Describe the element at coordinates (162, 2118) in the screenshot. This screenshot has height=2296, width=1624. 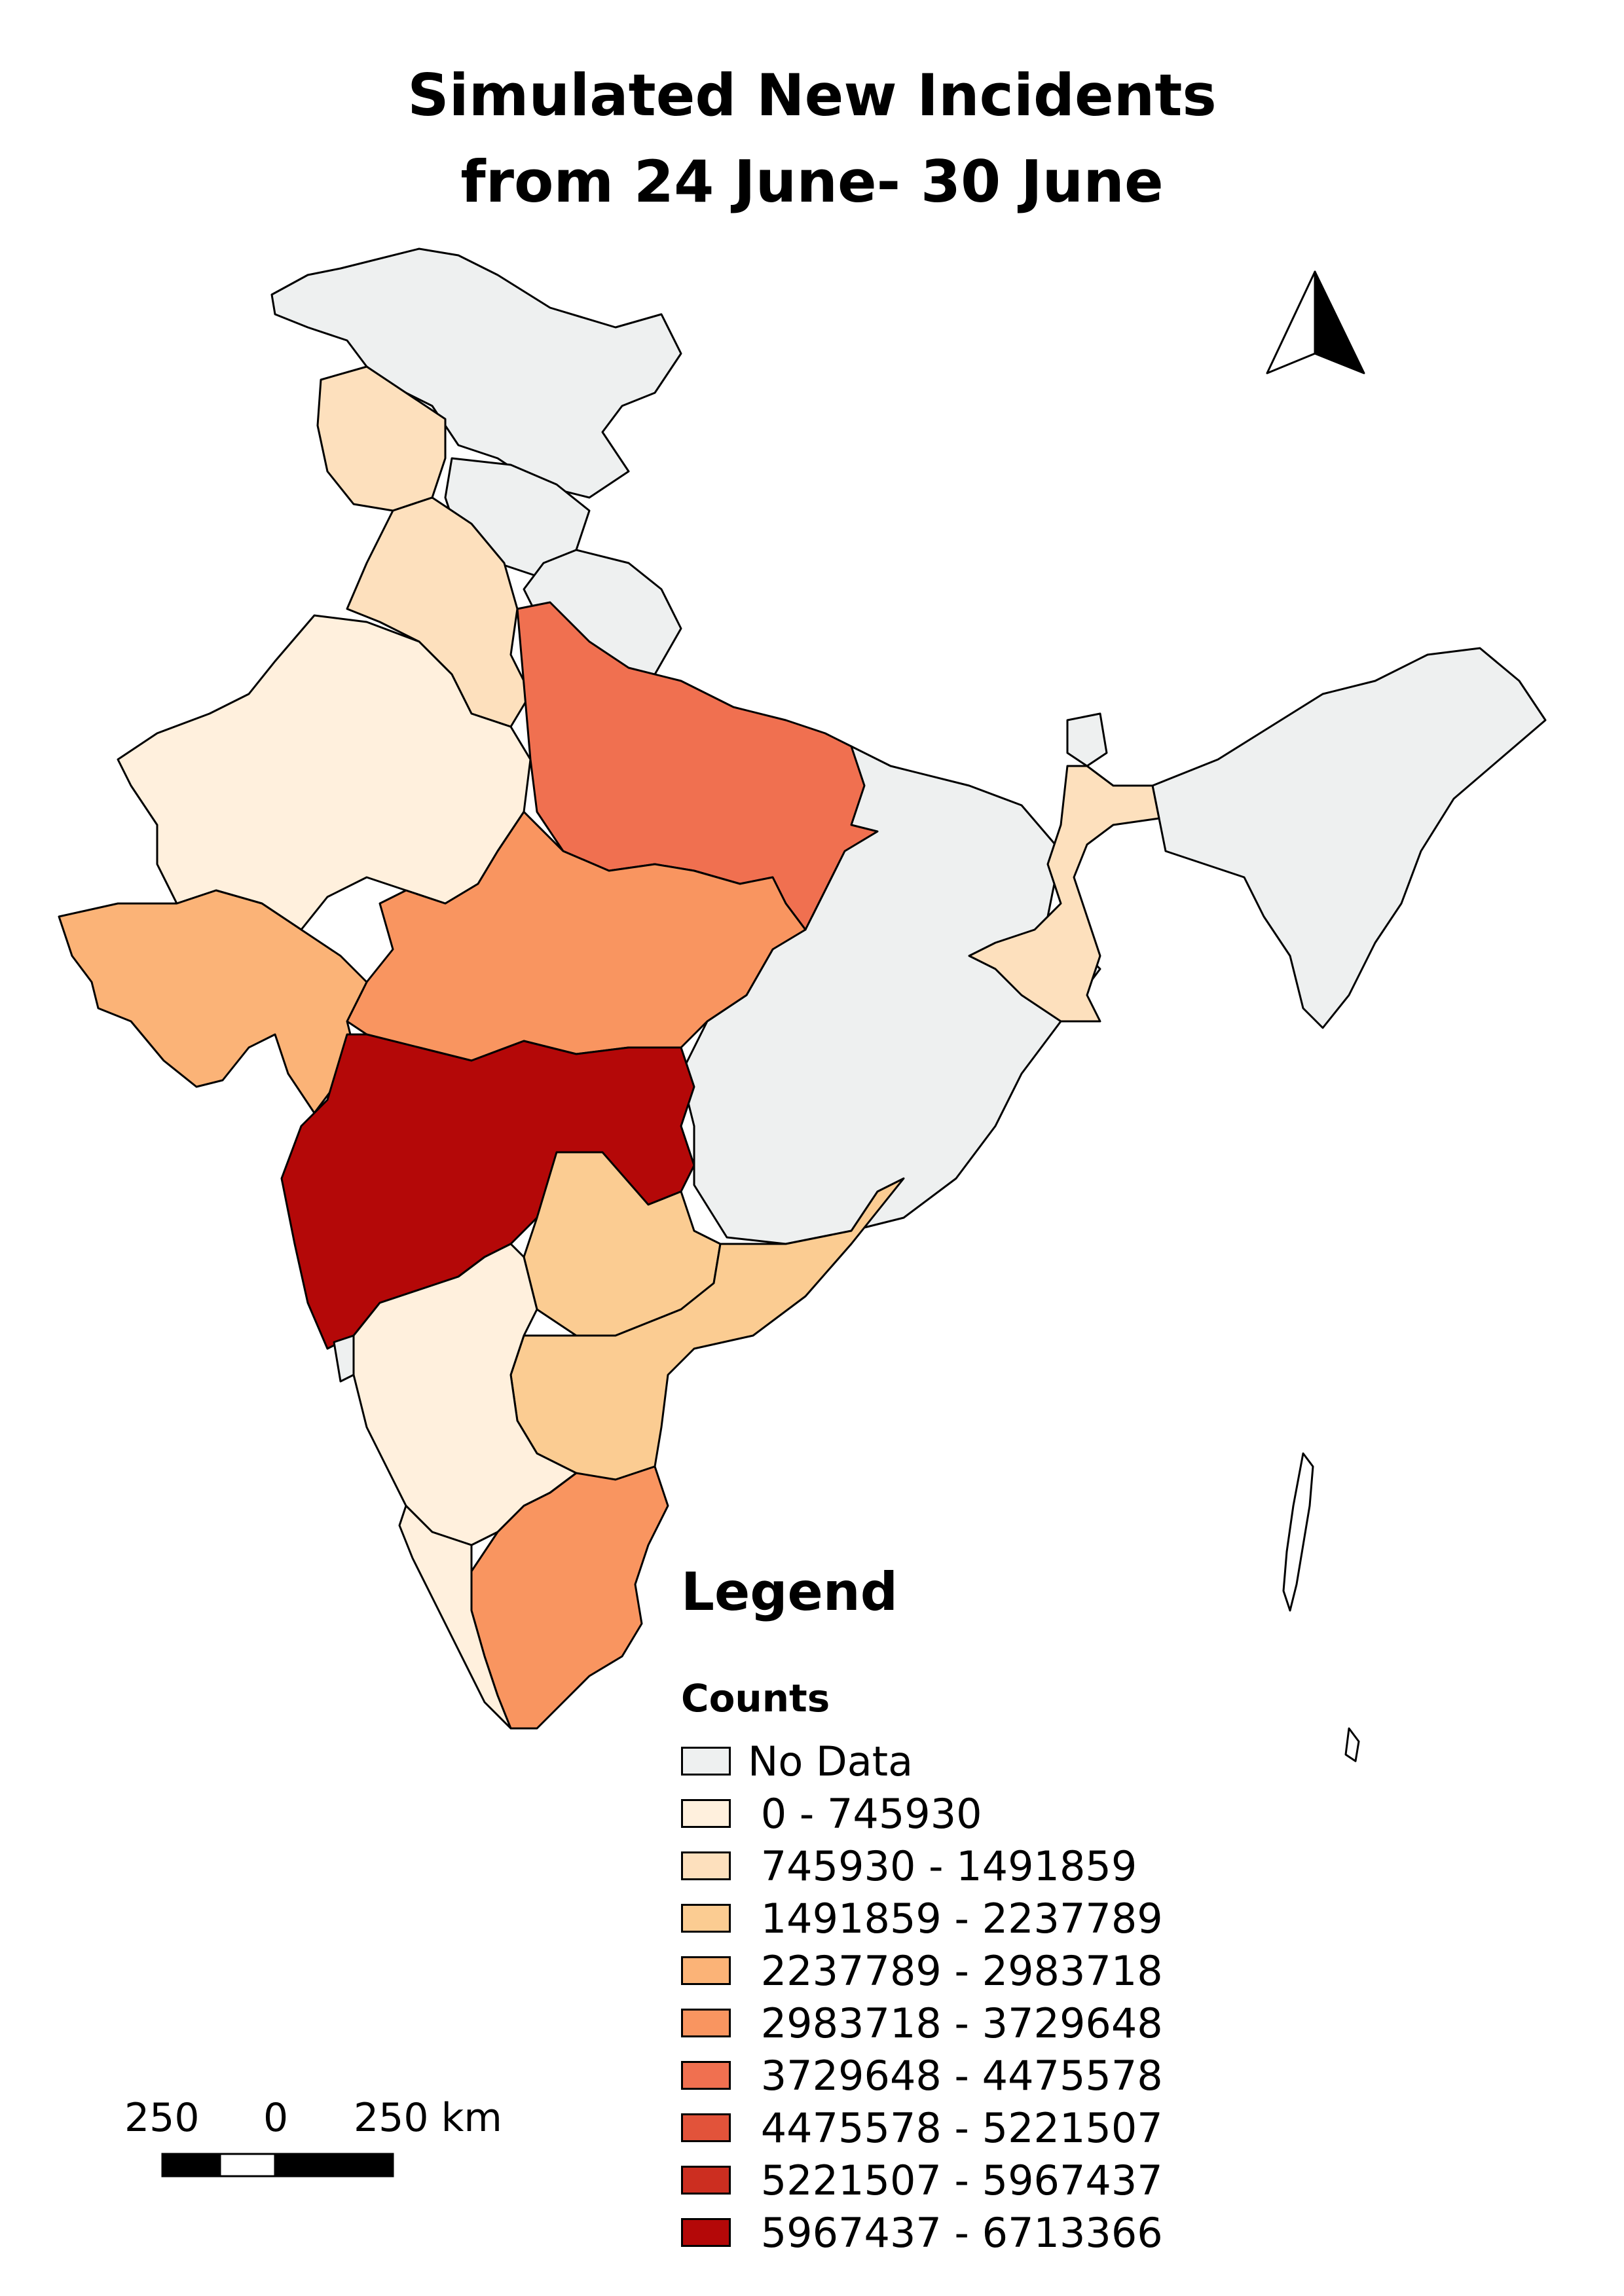
I see `scale-label-left: 250` at that location.